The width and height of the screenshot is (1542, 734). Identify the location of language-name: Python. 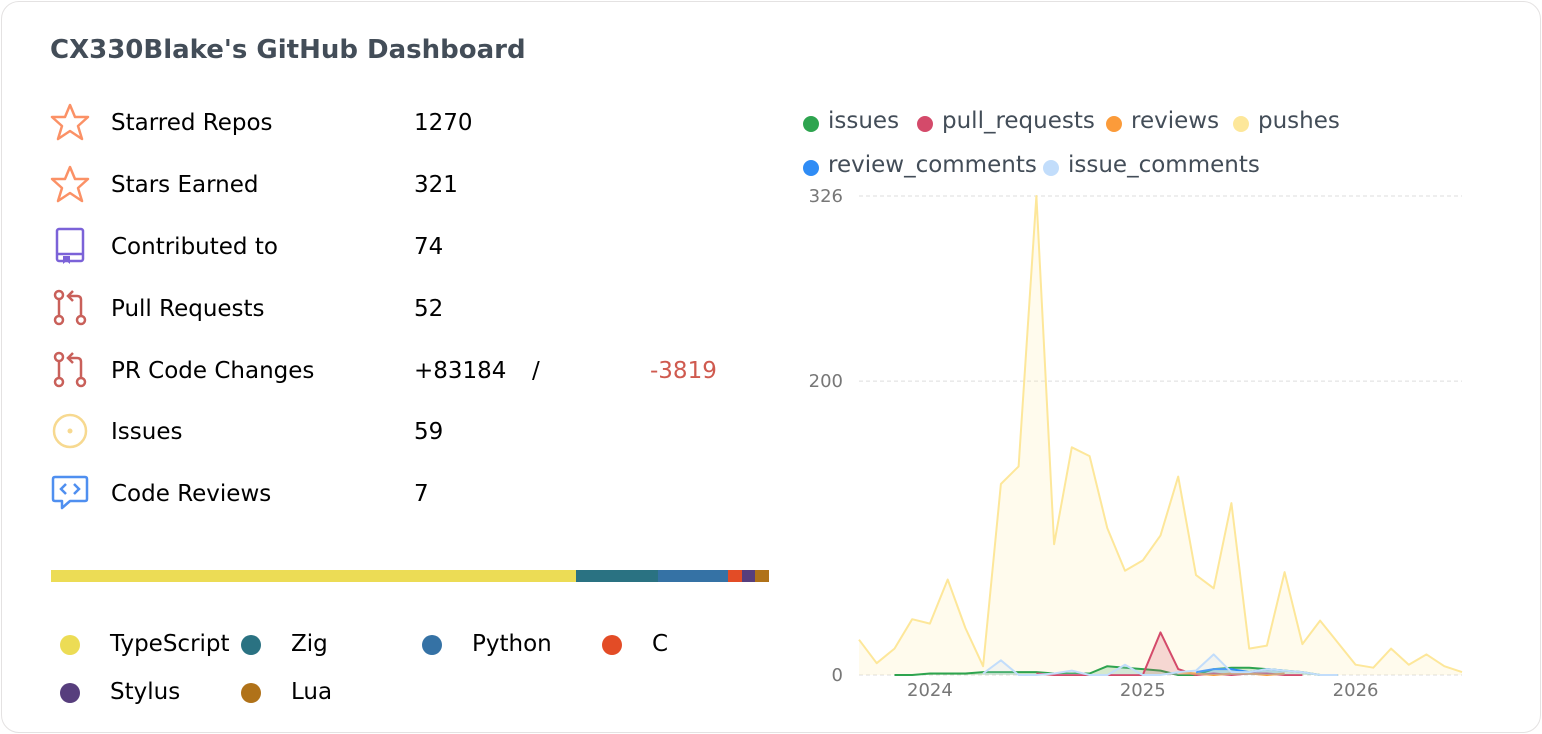
(512, 644).